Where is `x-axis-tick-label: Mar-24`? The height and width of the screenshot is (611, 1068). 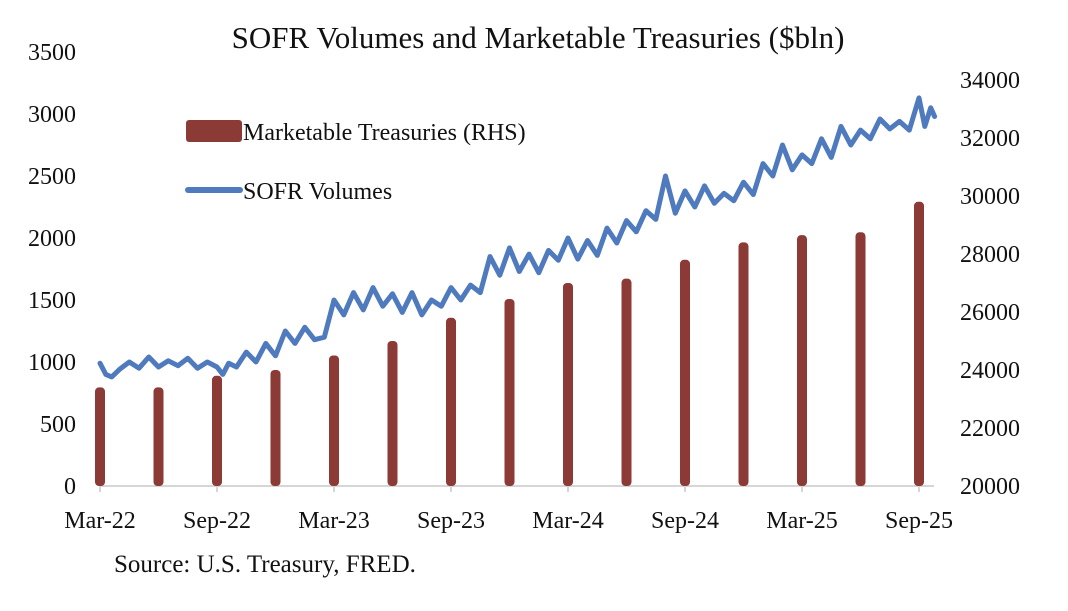 x-axis-tick-label: Mar-24 is located at coordinates (568, 521).